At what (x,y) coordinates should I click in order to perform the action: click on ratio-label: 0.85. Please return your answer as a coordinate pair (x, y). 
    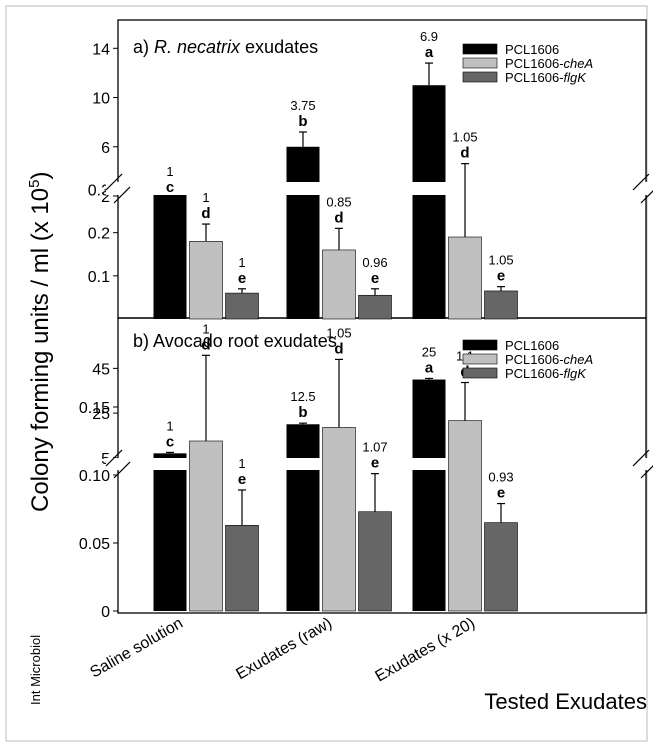
    Looking at the image, I should click on (338, 201).